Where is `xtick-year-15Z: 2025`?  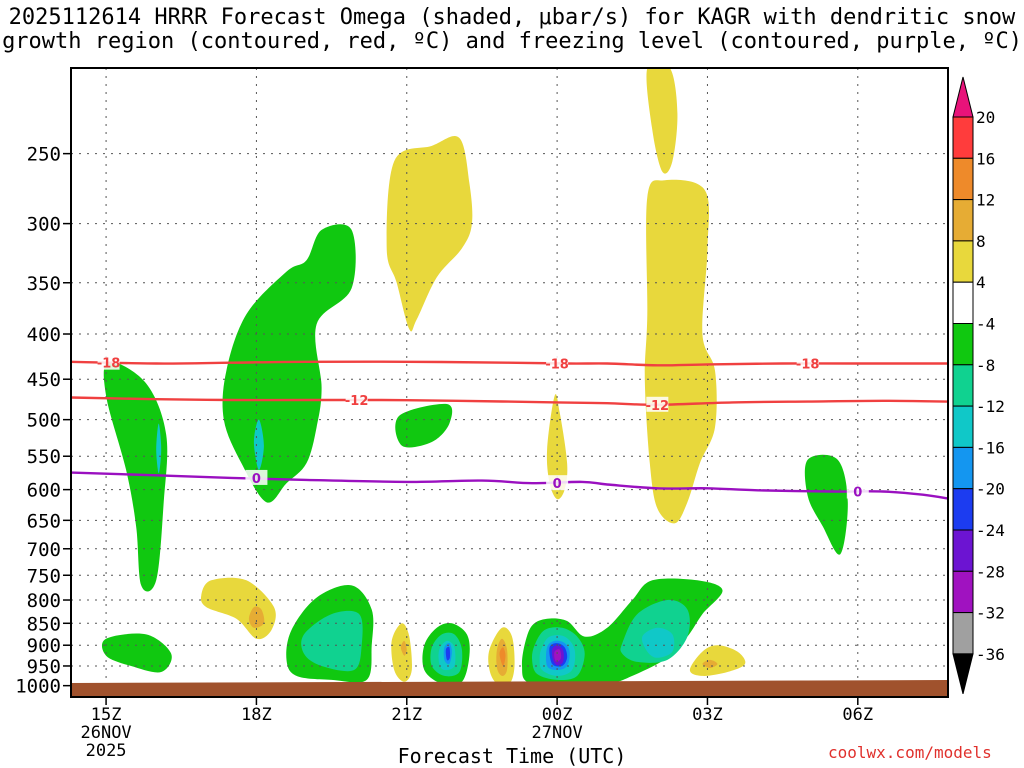
xtick-year-15Z: 2025 is located at coordinates (106, 751).